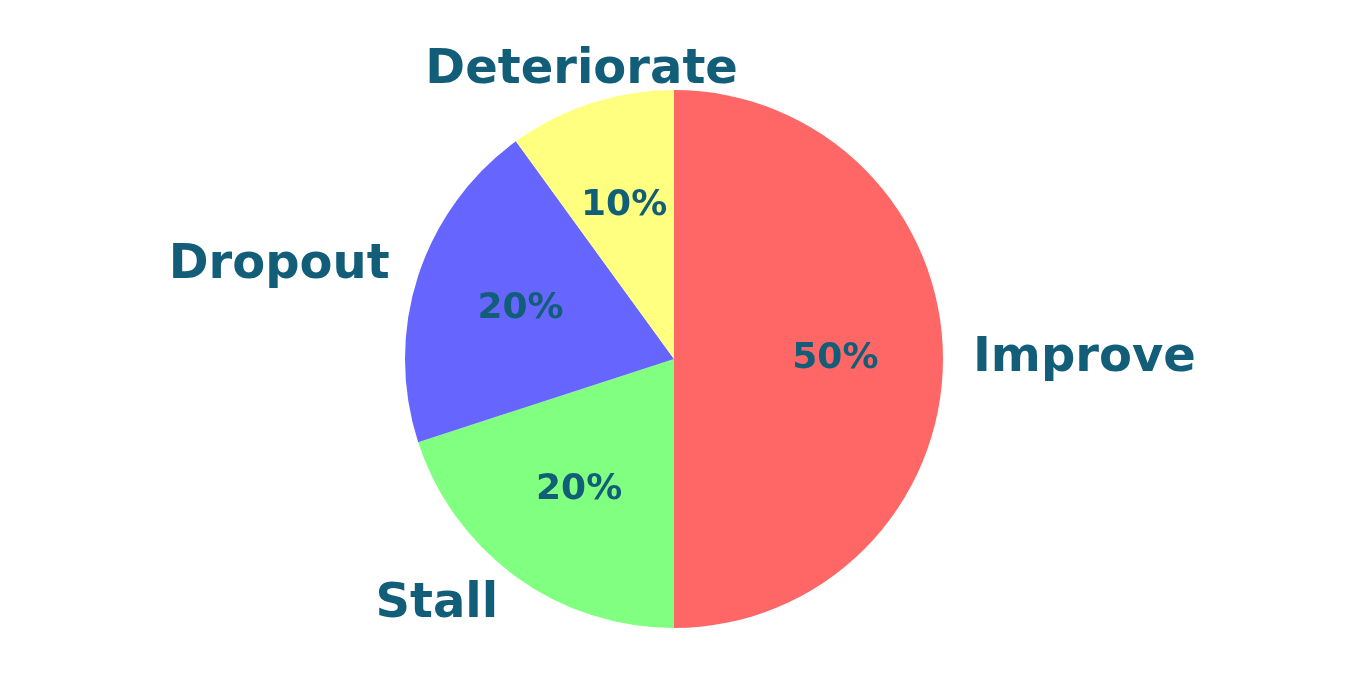 The image size is (1348, 698). I want to click on slice-label: Improve, so click(1084, 354).